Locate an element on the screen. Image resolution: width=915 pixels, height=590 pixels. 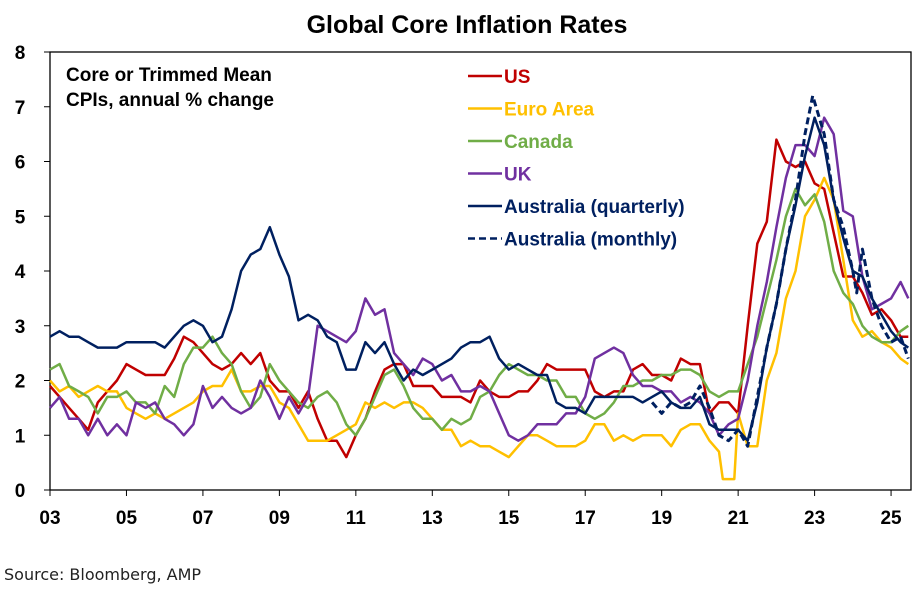
x-tick-label: 07 is located at coordinates (202, 518).